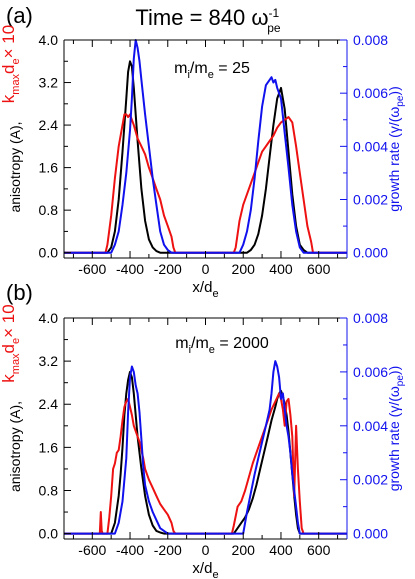  I want to click on panel-label: (a), so click(19, 15).